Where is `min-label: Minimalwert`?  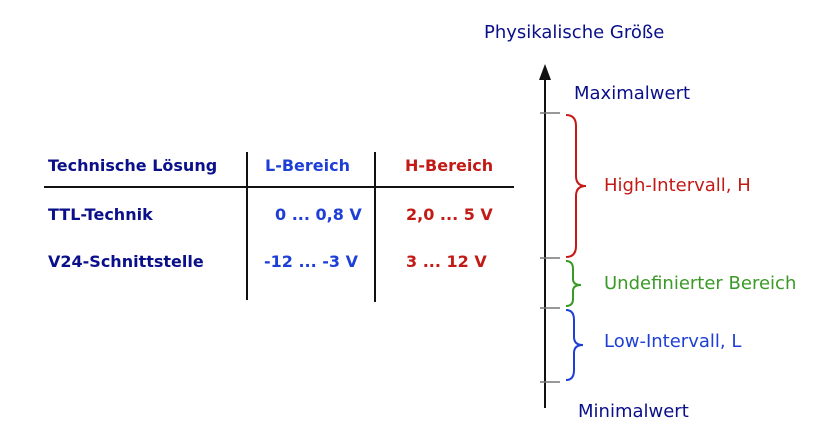
min-label: Minimalwert is located at coordinates (633, 411).